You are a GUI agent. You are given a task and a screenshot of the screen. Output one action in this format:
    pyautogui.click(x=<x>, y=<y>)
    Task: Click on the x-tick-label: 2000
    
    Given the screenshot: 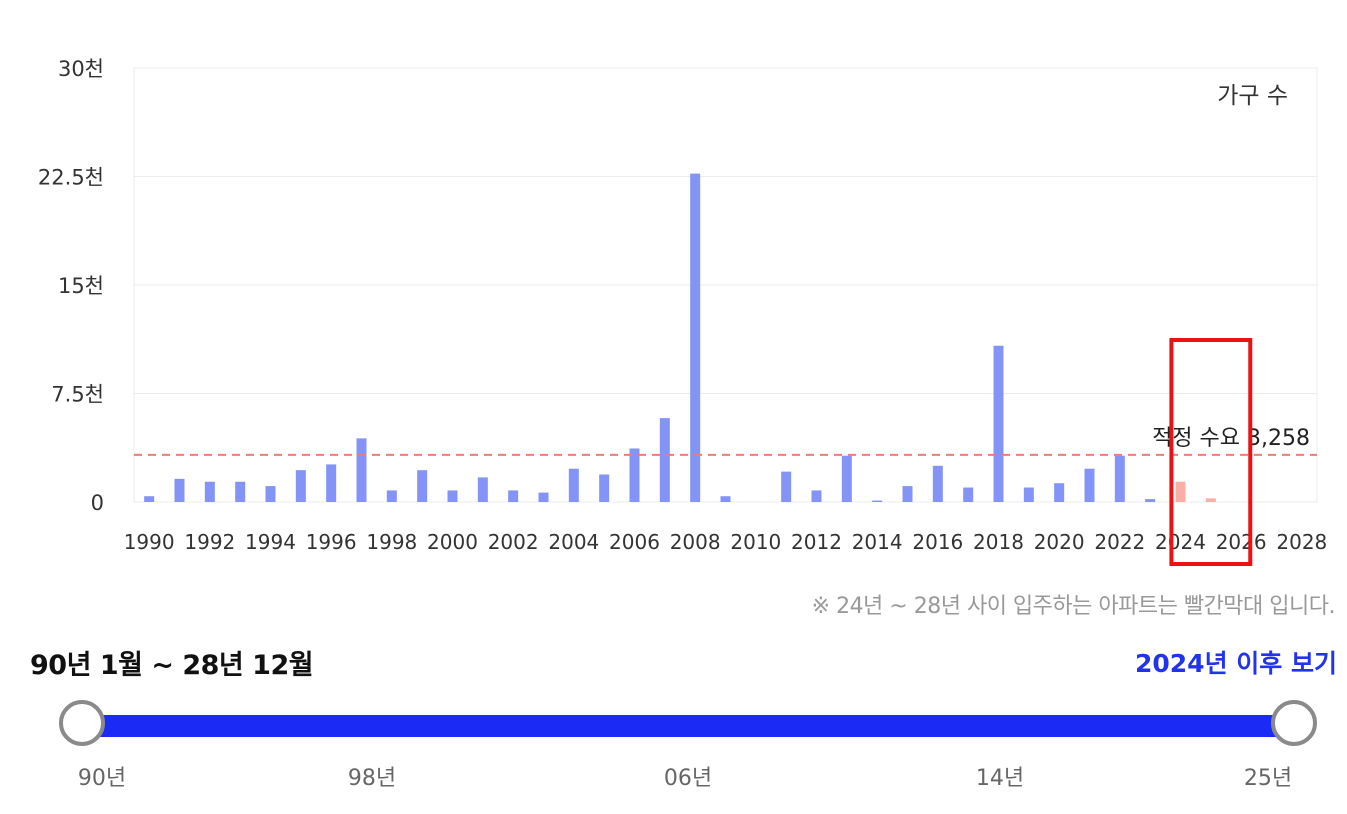 What is the action you would take?
    pyautogui.click(x=452, y=542)
    